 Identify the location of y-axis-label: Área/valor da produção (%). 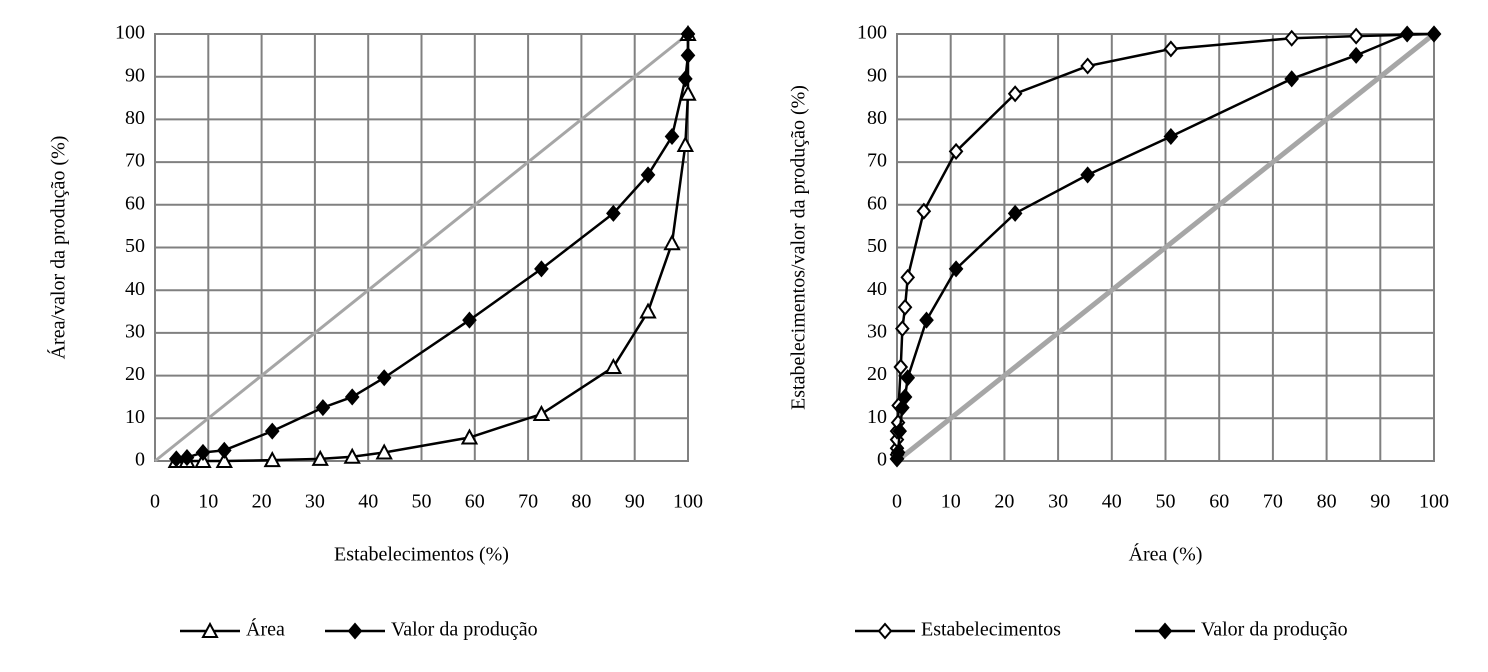
(58, 248).